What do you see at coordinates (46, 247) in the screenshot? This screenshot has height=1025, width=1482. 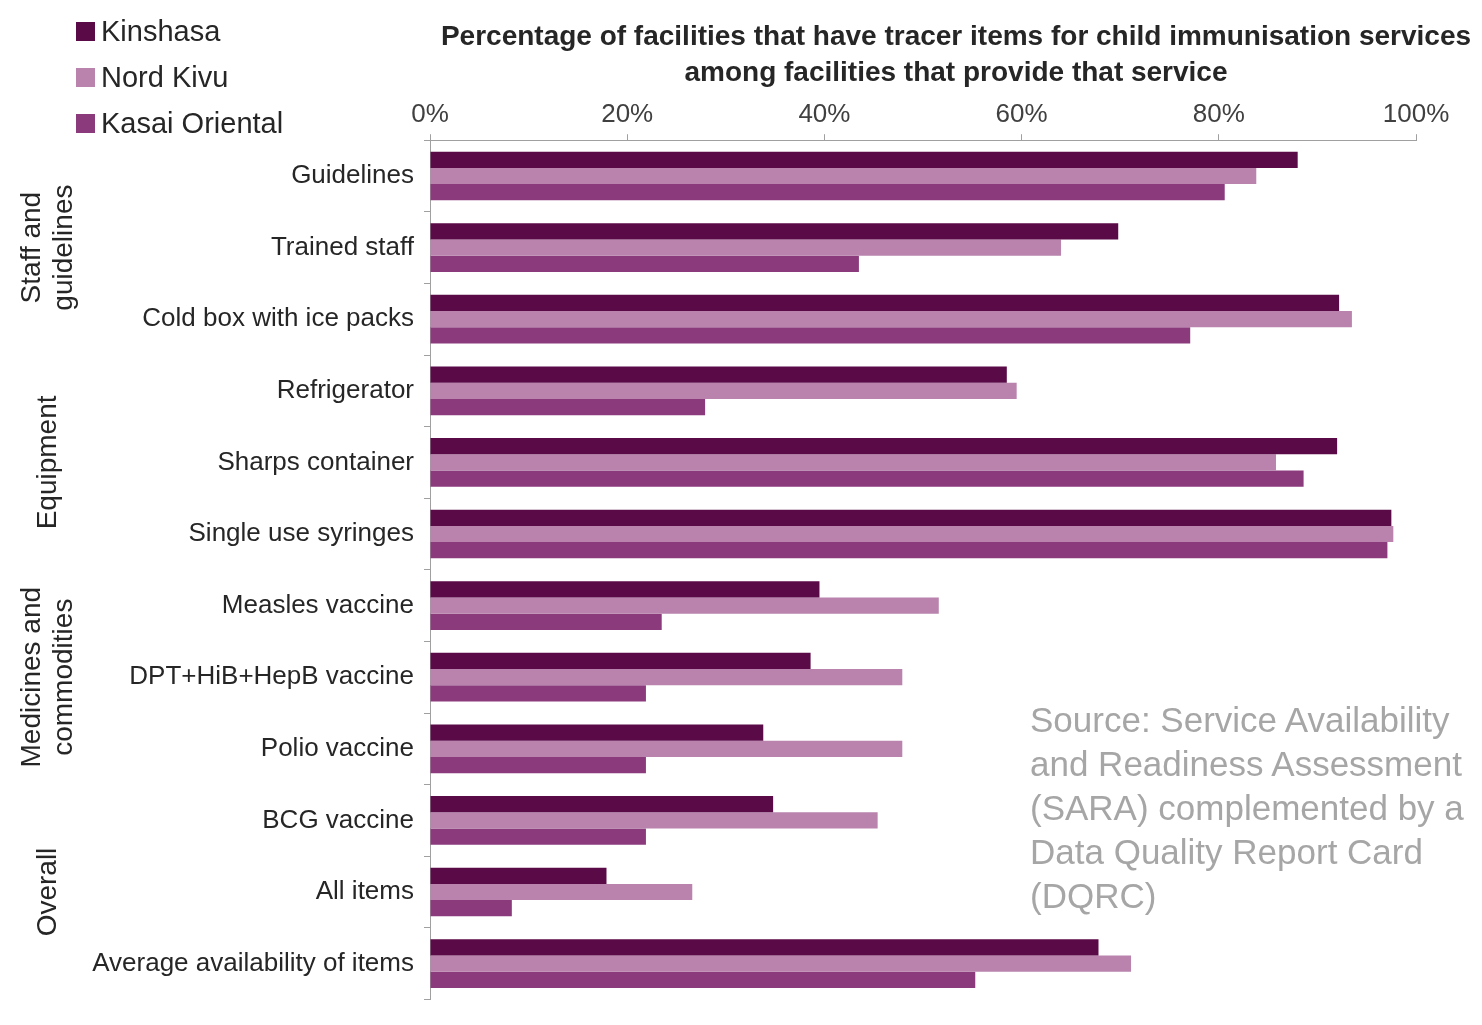 I see `text: Staff and guidelines` at bounding box center [46, 247].